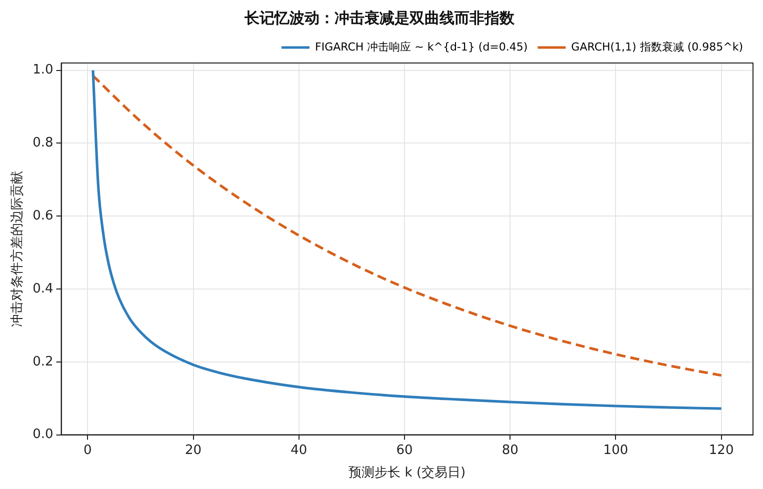 The height and width of the screenshot is (489, 763). Describe the element at coordinates (17, 248) in the screenshot. I see `y-axis-title: 冲击对条件方差的边际贡献` at that location.